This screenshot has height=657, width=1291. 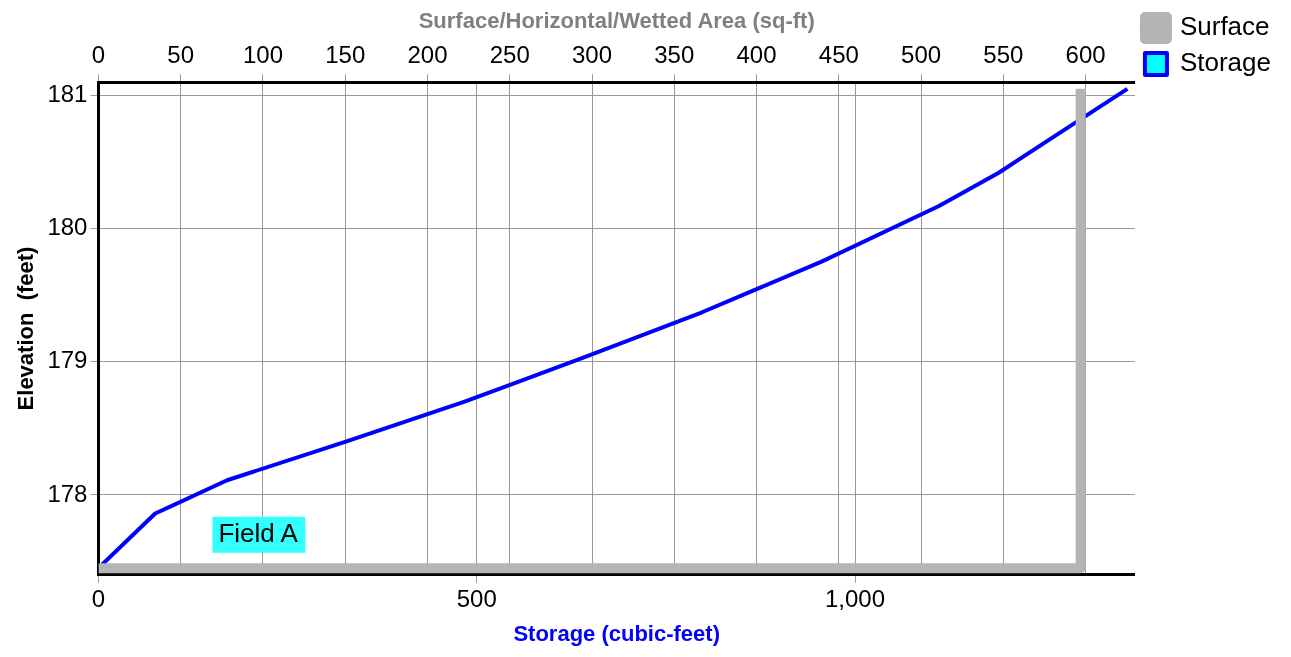 What do you see at coordinates (855, 598) in the screenshot?
I see `x-tick-label: 1,000` at bounding box center [855, 598].